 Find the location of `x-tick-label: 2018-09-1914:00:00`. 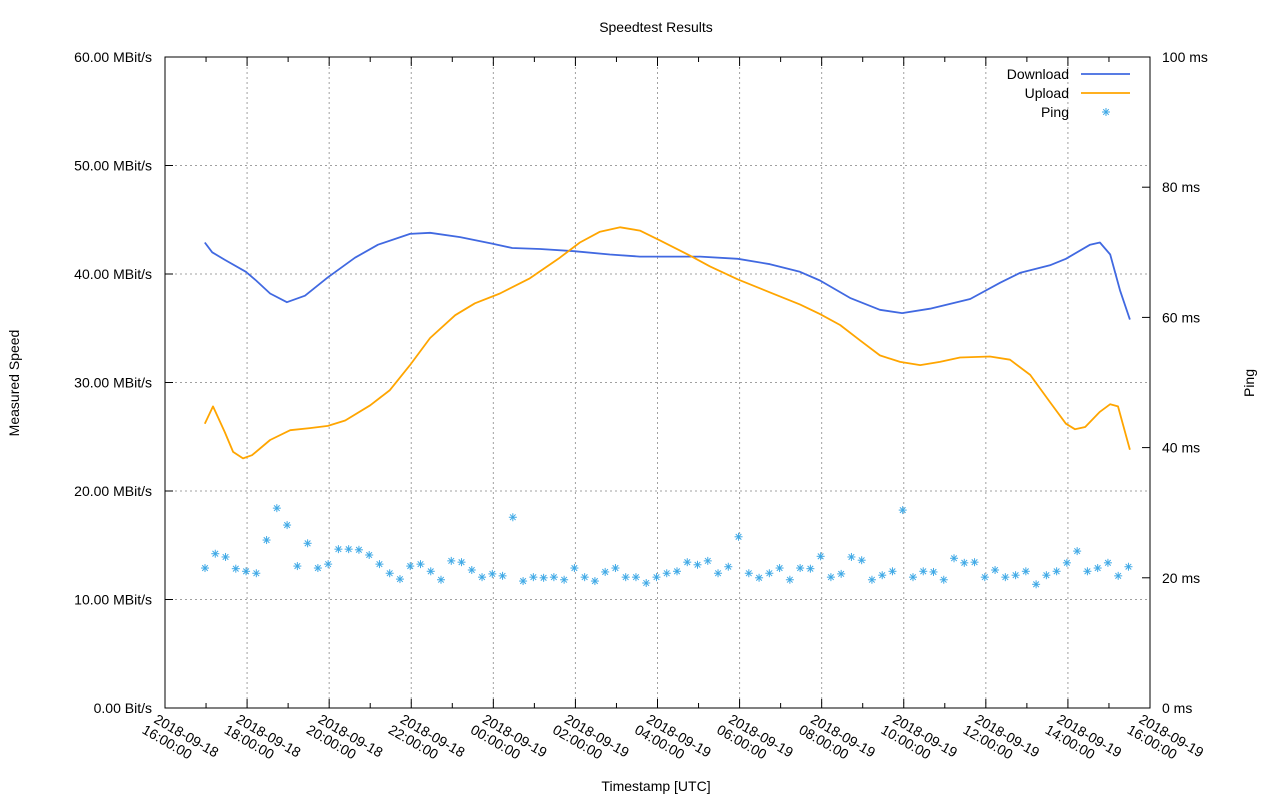

x-tick-label: 2018-09-1914:00:00 is located at coordinates (1084, 740).